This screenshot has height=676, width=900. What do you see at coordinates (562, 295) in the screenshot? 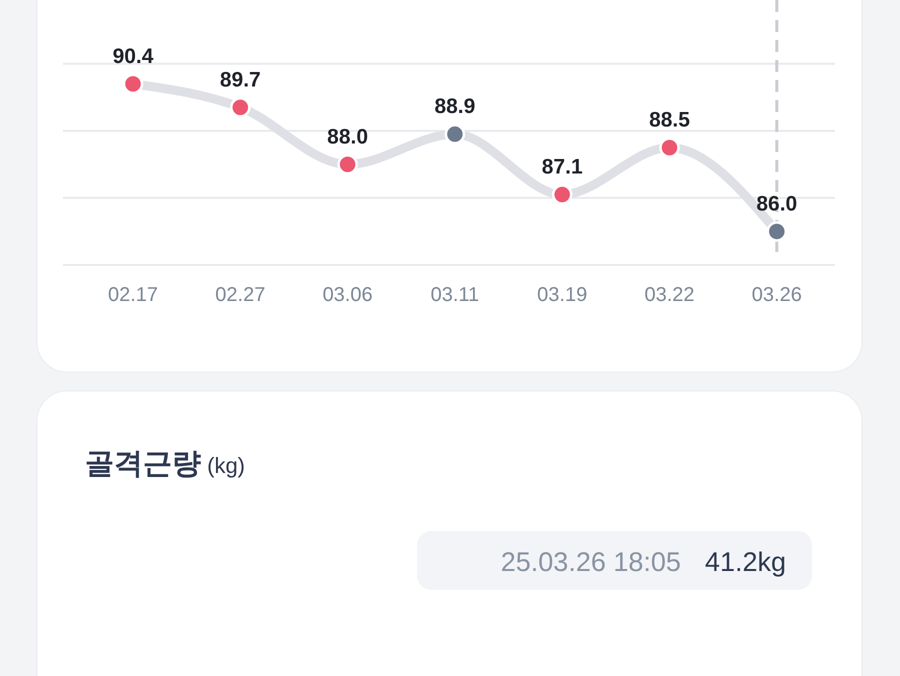
I see `x-tick-label: 03.19` at bounding box center [562, 295].